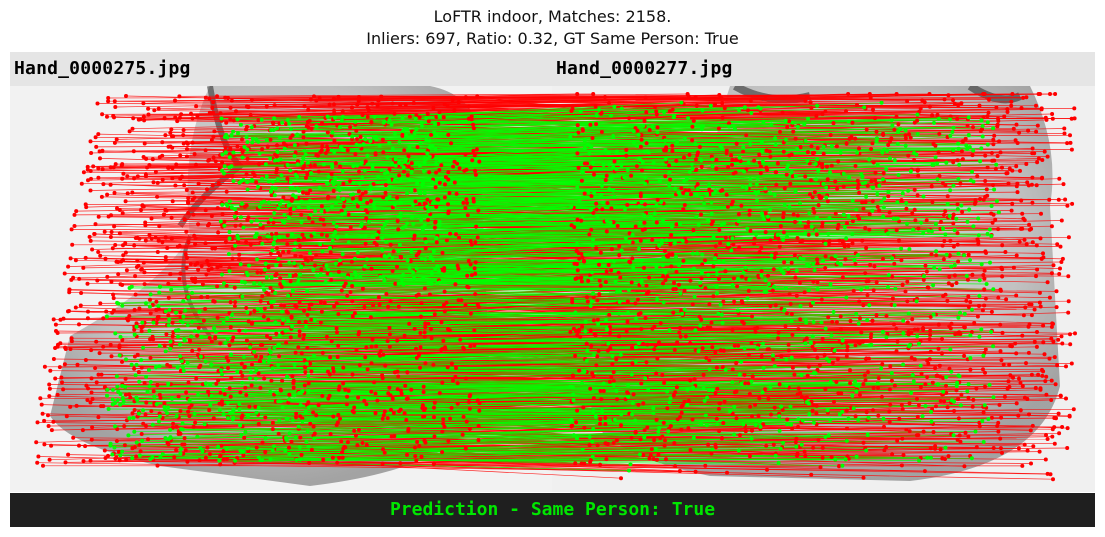 This screenshot has width=1105, height=537. Describe the element at coordinates (552, 16) in the screenshot. I see `title-line-1: LoFTR indoor, Matches: 2158.` at that location.